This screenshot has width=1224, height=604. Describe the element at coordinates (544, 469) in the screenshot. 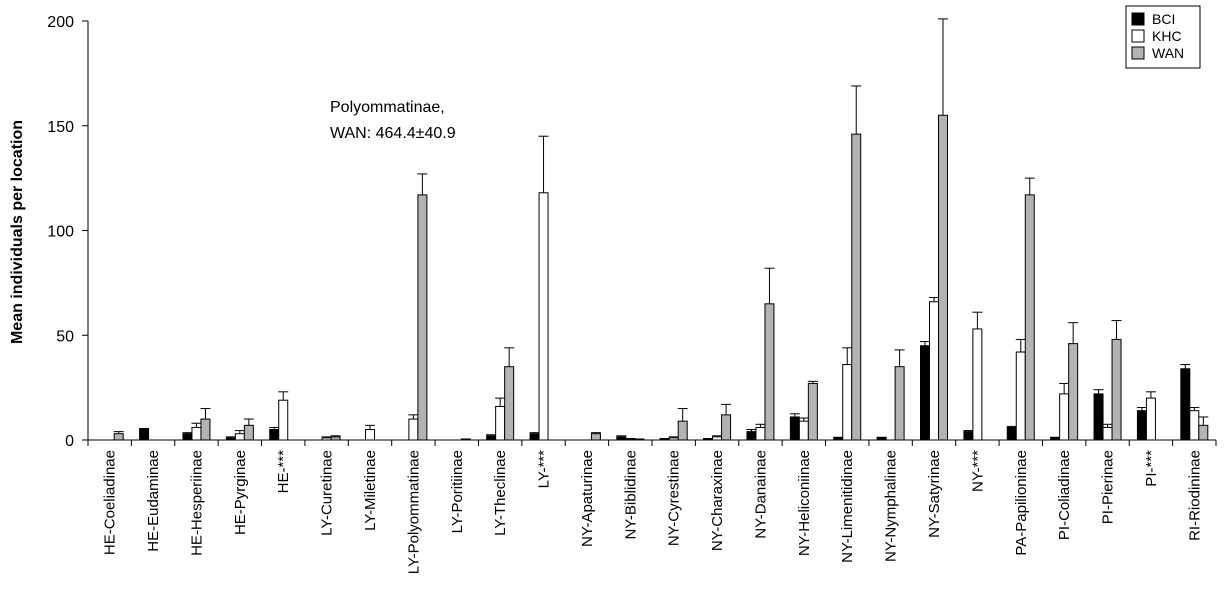

I see `x-tick-label: LY-***` at that location.